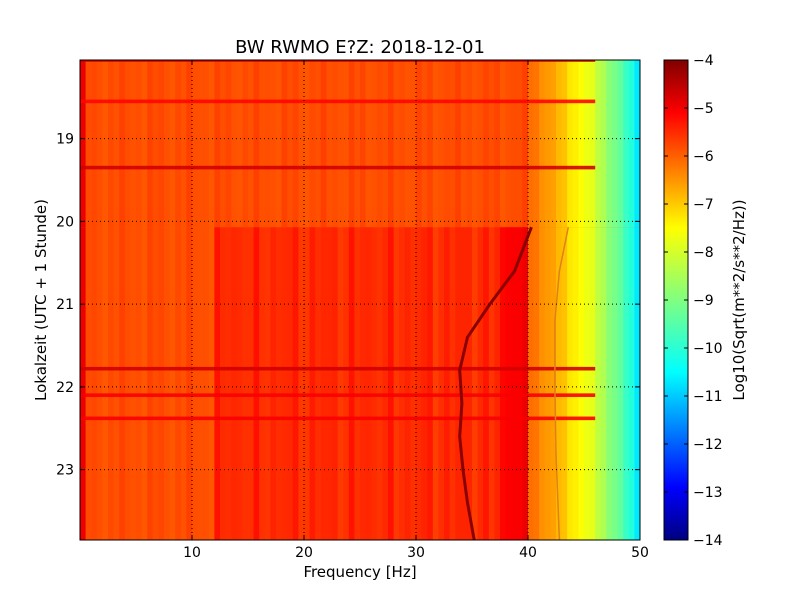 The height and width of the screenshot is (600, 800). I want to click on colorbar-tick-label: −13, so click(708, 493).